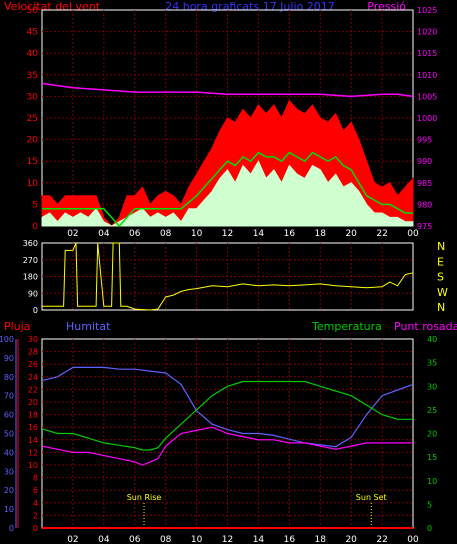 Image resolution: width=457 pixels, height=544 pixels. I want to click on humidity-y-tick: 24, so click(33, 377).